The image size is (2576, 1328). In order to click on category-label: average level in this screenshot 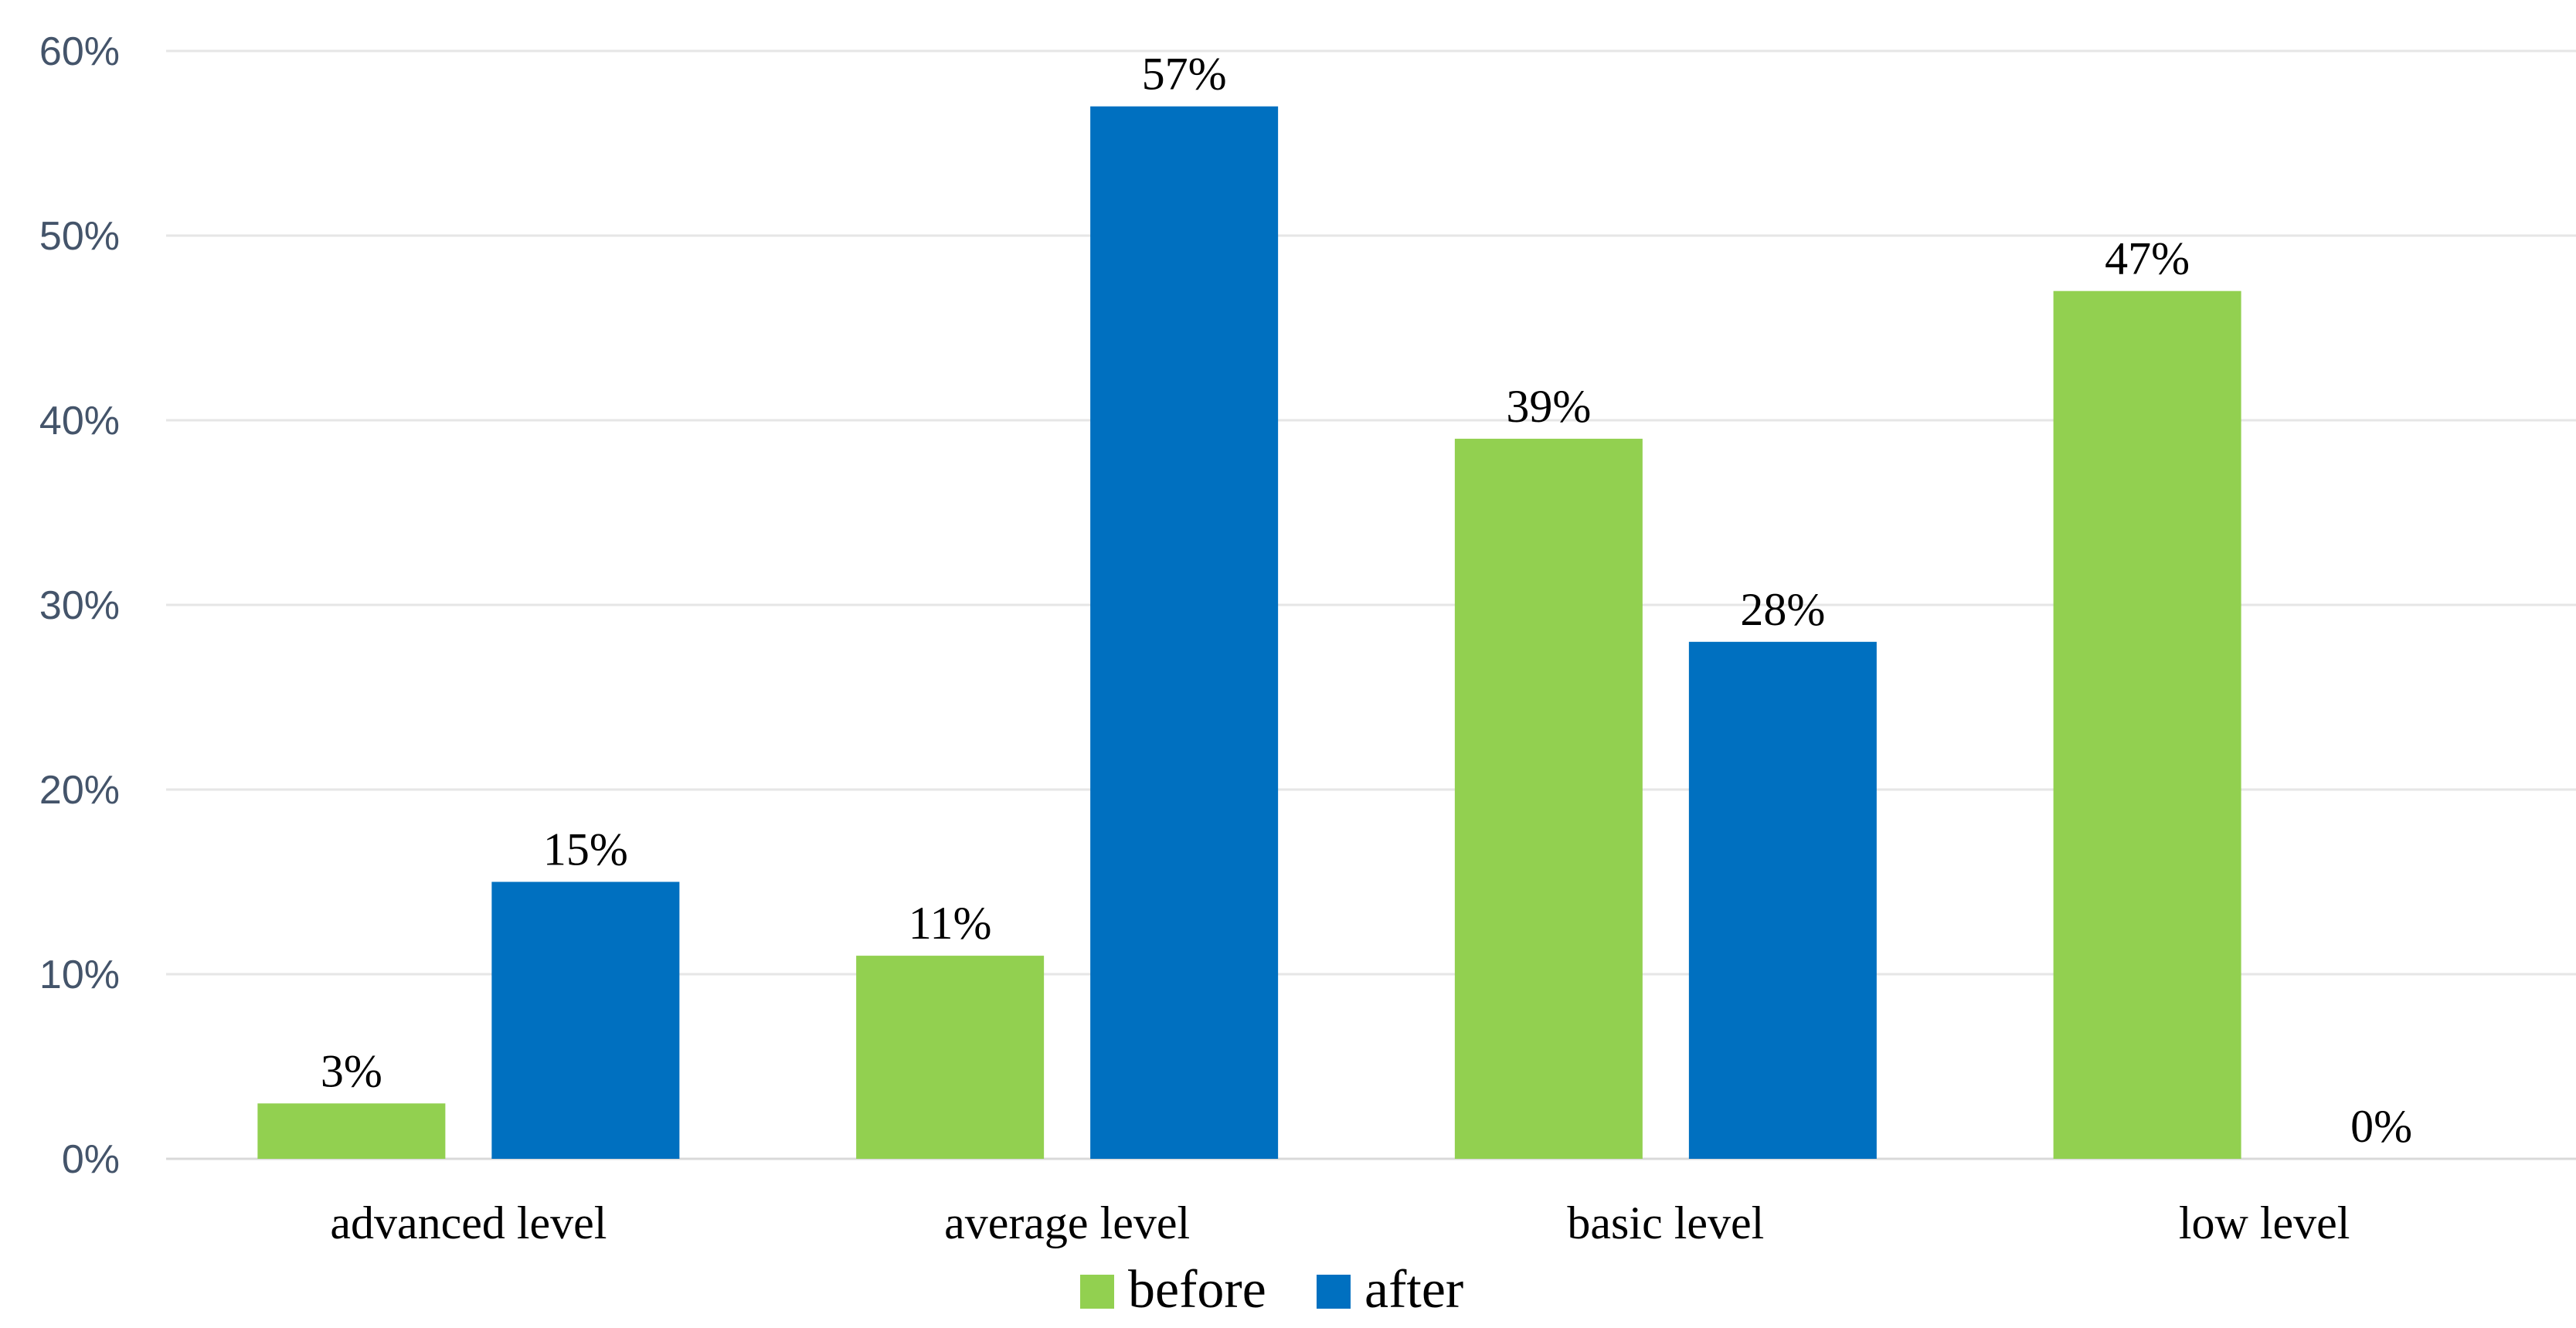, I will do `click(1067, 1222)`.